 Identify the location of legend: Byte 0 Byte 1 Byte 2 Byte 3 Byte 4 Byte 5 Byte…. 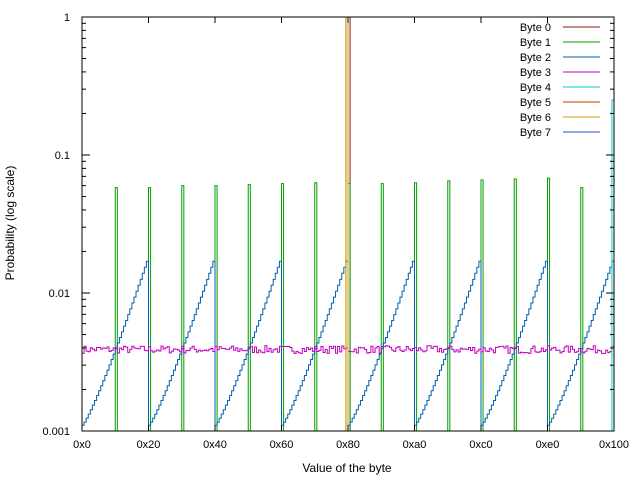
(560, 80).